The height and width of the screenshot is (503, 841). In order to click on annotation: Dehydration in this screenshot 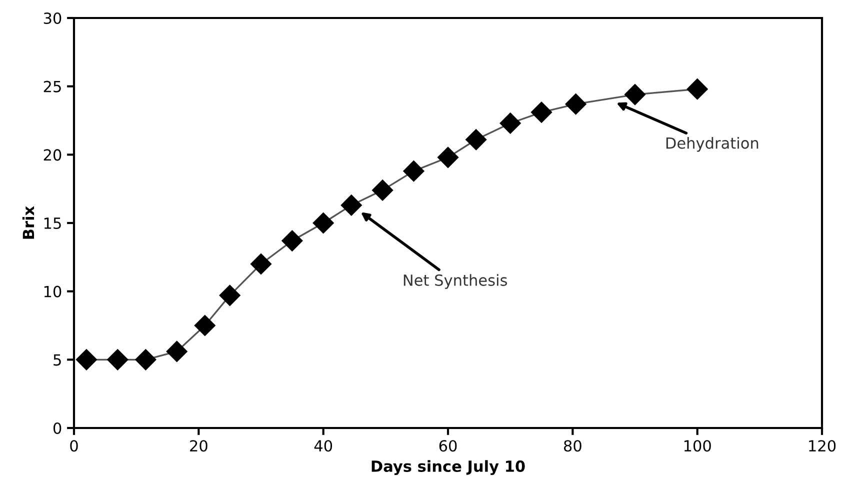, I will do `click(712, 144)`.